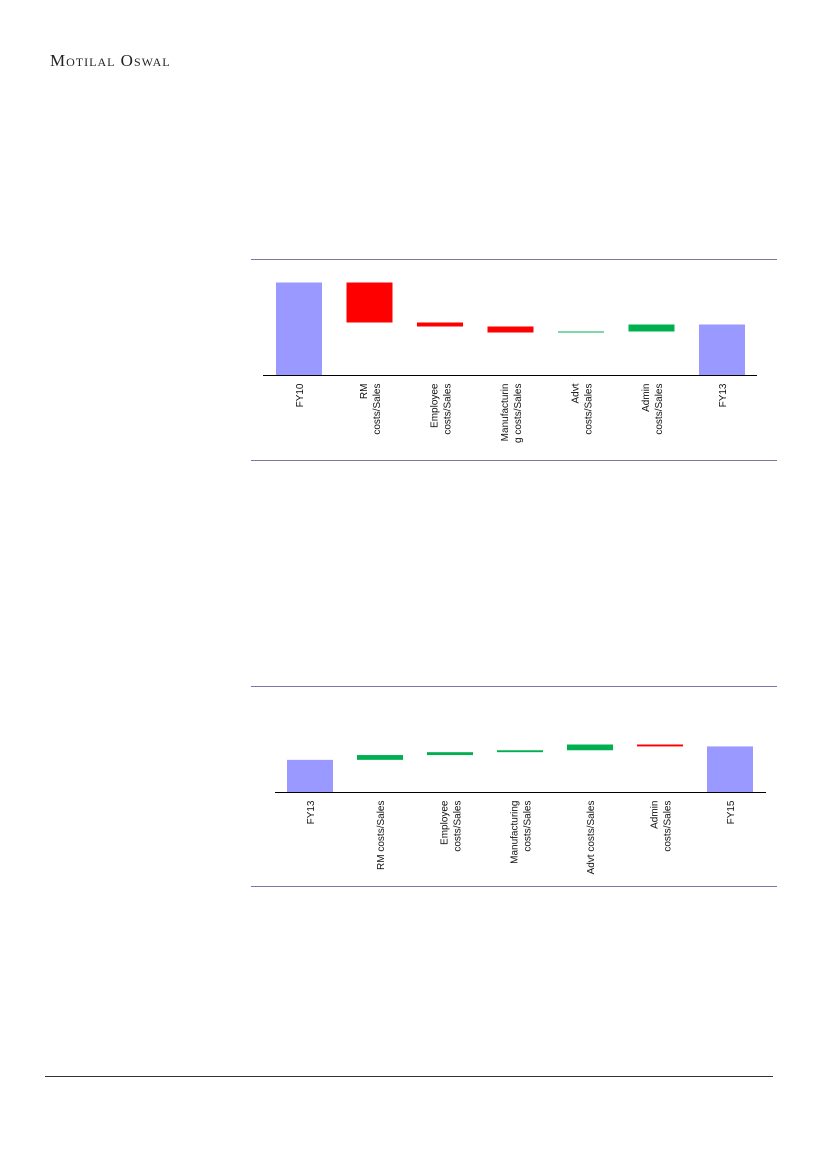 The height and width of the screenshot is (1169, 827). I want to click on brand: Motilal Oswal, so click(110, 60).